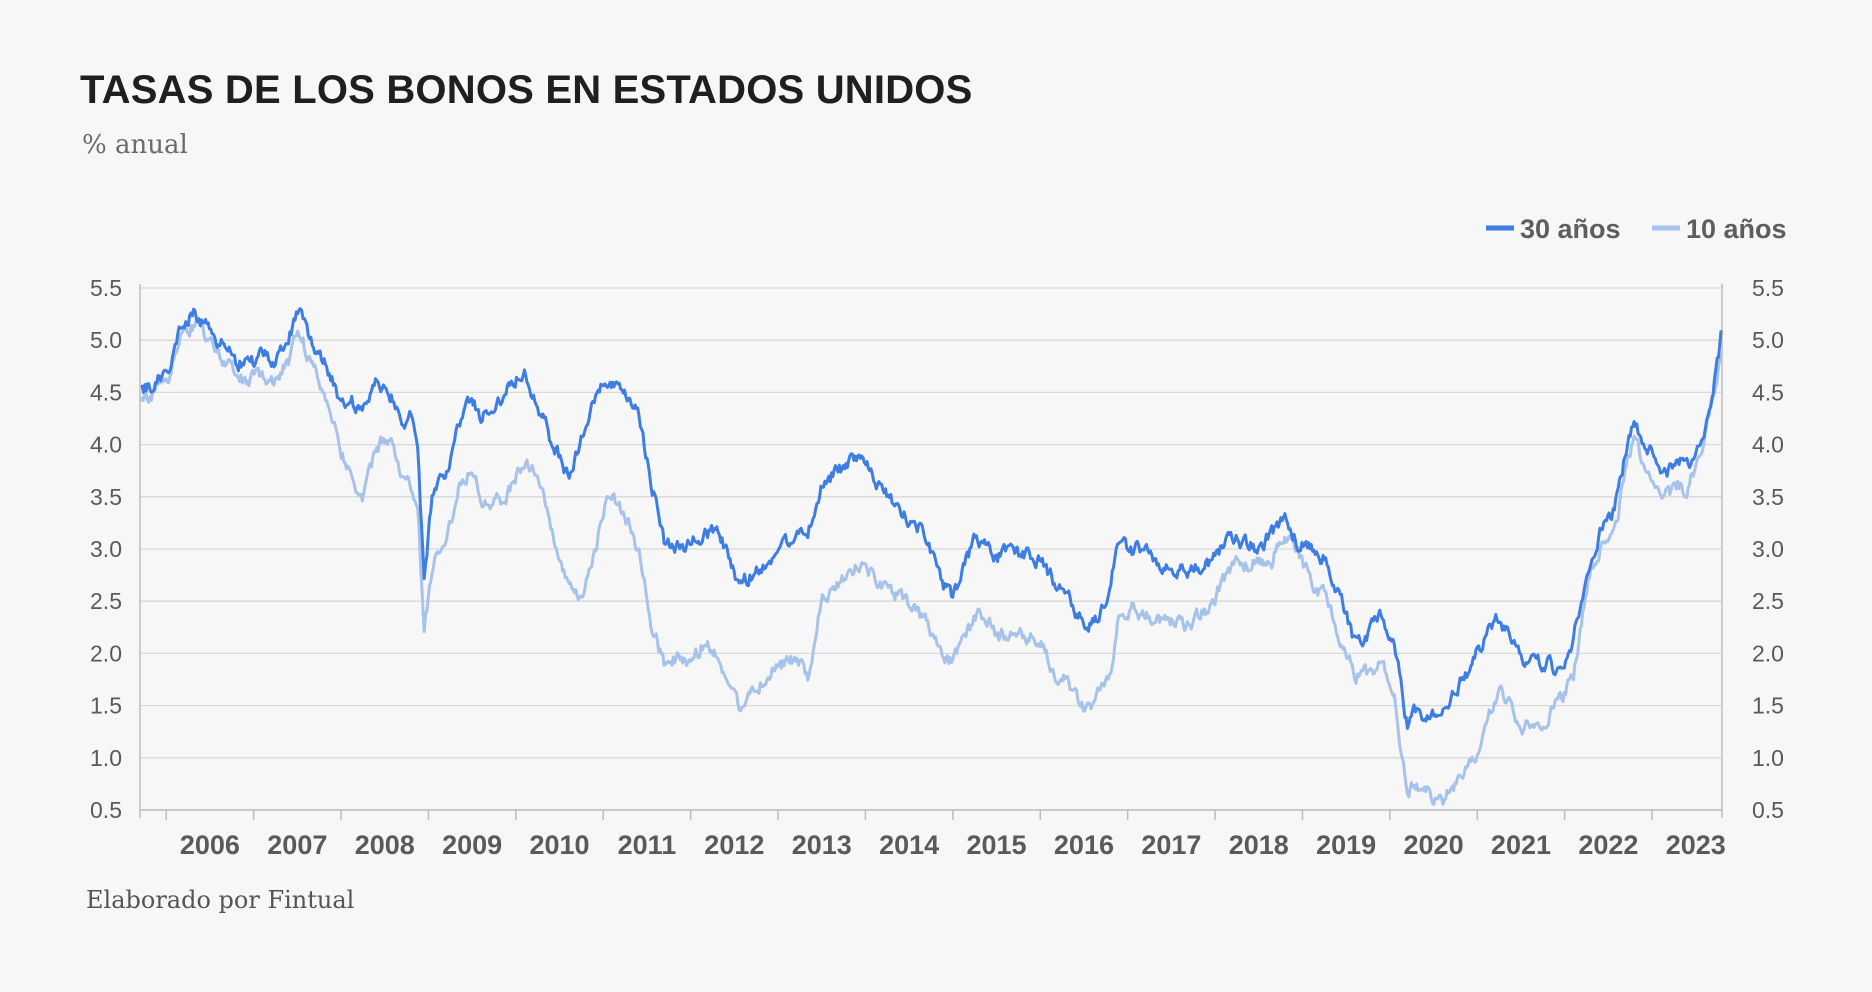 The width and height of the screenshot is (1872, 992). I want to click on x-tick-label: 2023, so click(1696, 845).